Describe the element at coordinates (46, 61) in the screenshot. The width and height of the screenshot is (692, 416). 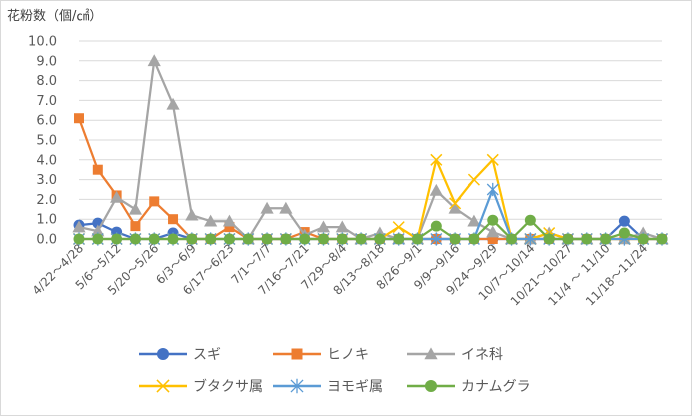
I see `y-tick-label: 9.0` at that location.